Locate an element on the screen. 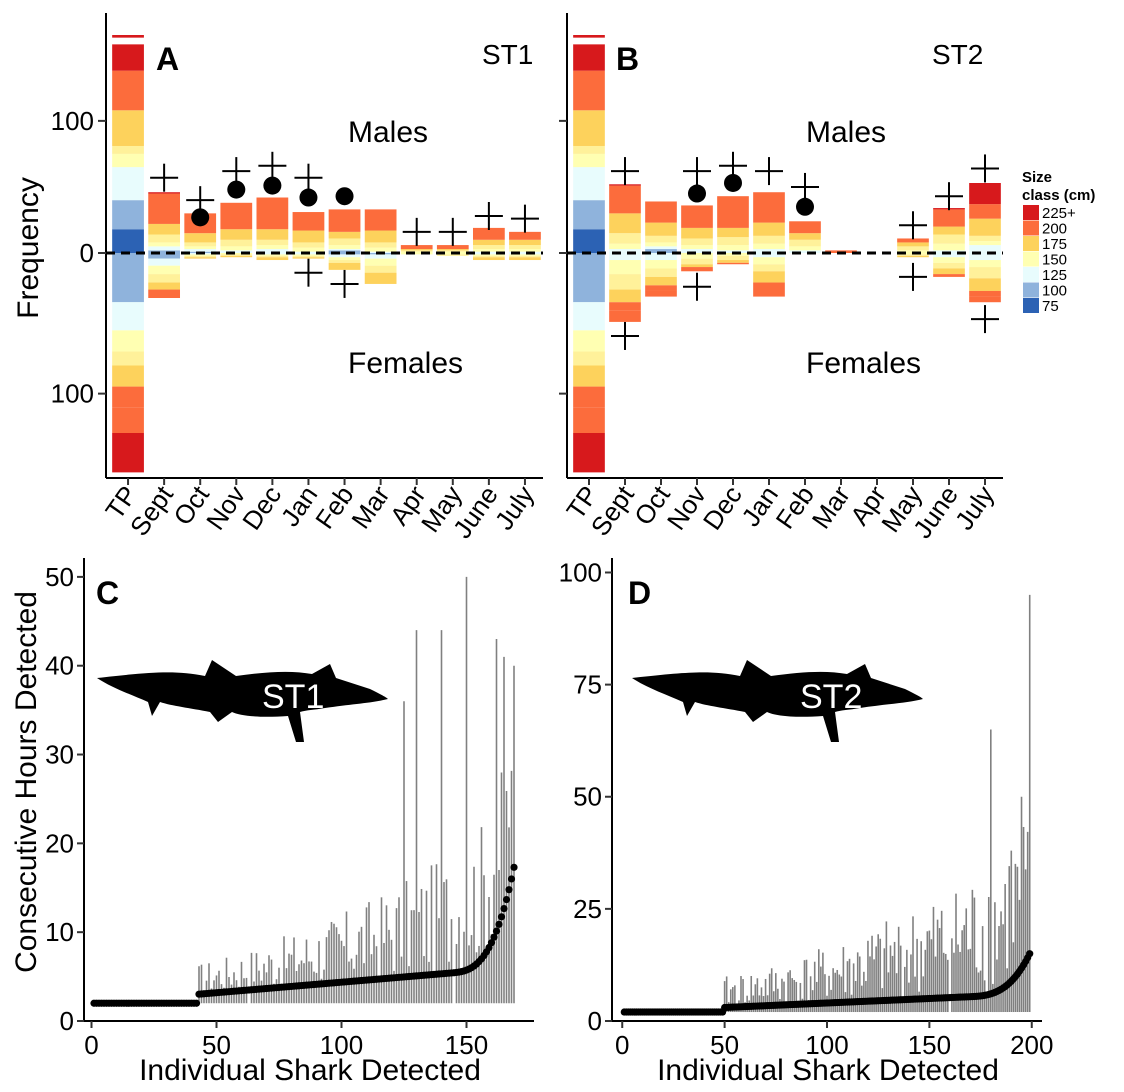 Image resolution: width=1124 pixels, height=1092 pixels. legend-title-line2: class (cm) is located at coordinates (1058, 195).